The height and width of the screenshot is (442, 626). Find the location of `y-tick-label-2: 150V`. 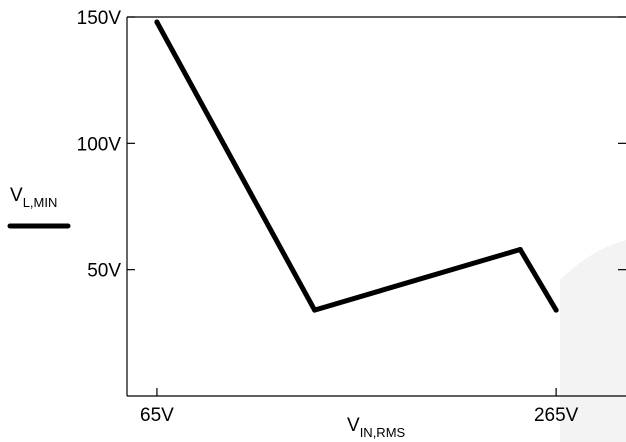

y-tick-label-2: 150V is located at coordinates (99, 18).